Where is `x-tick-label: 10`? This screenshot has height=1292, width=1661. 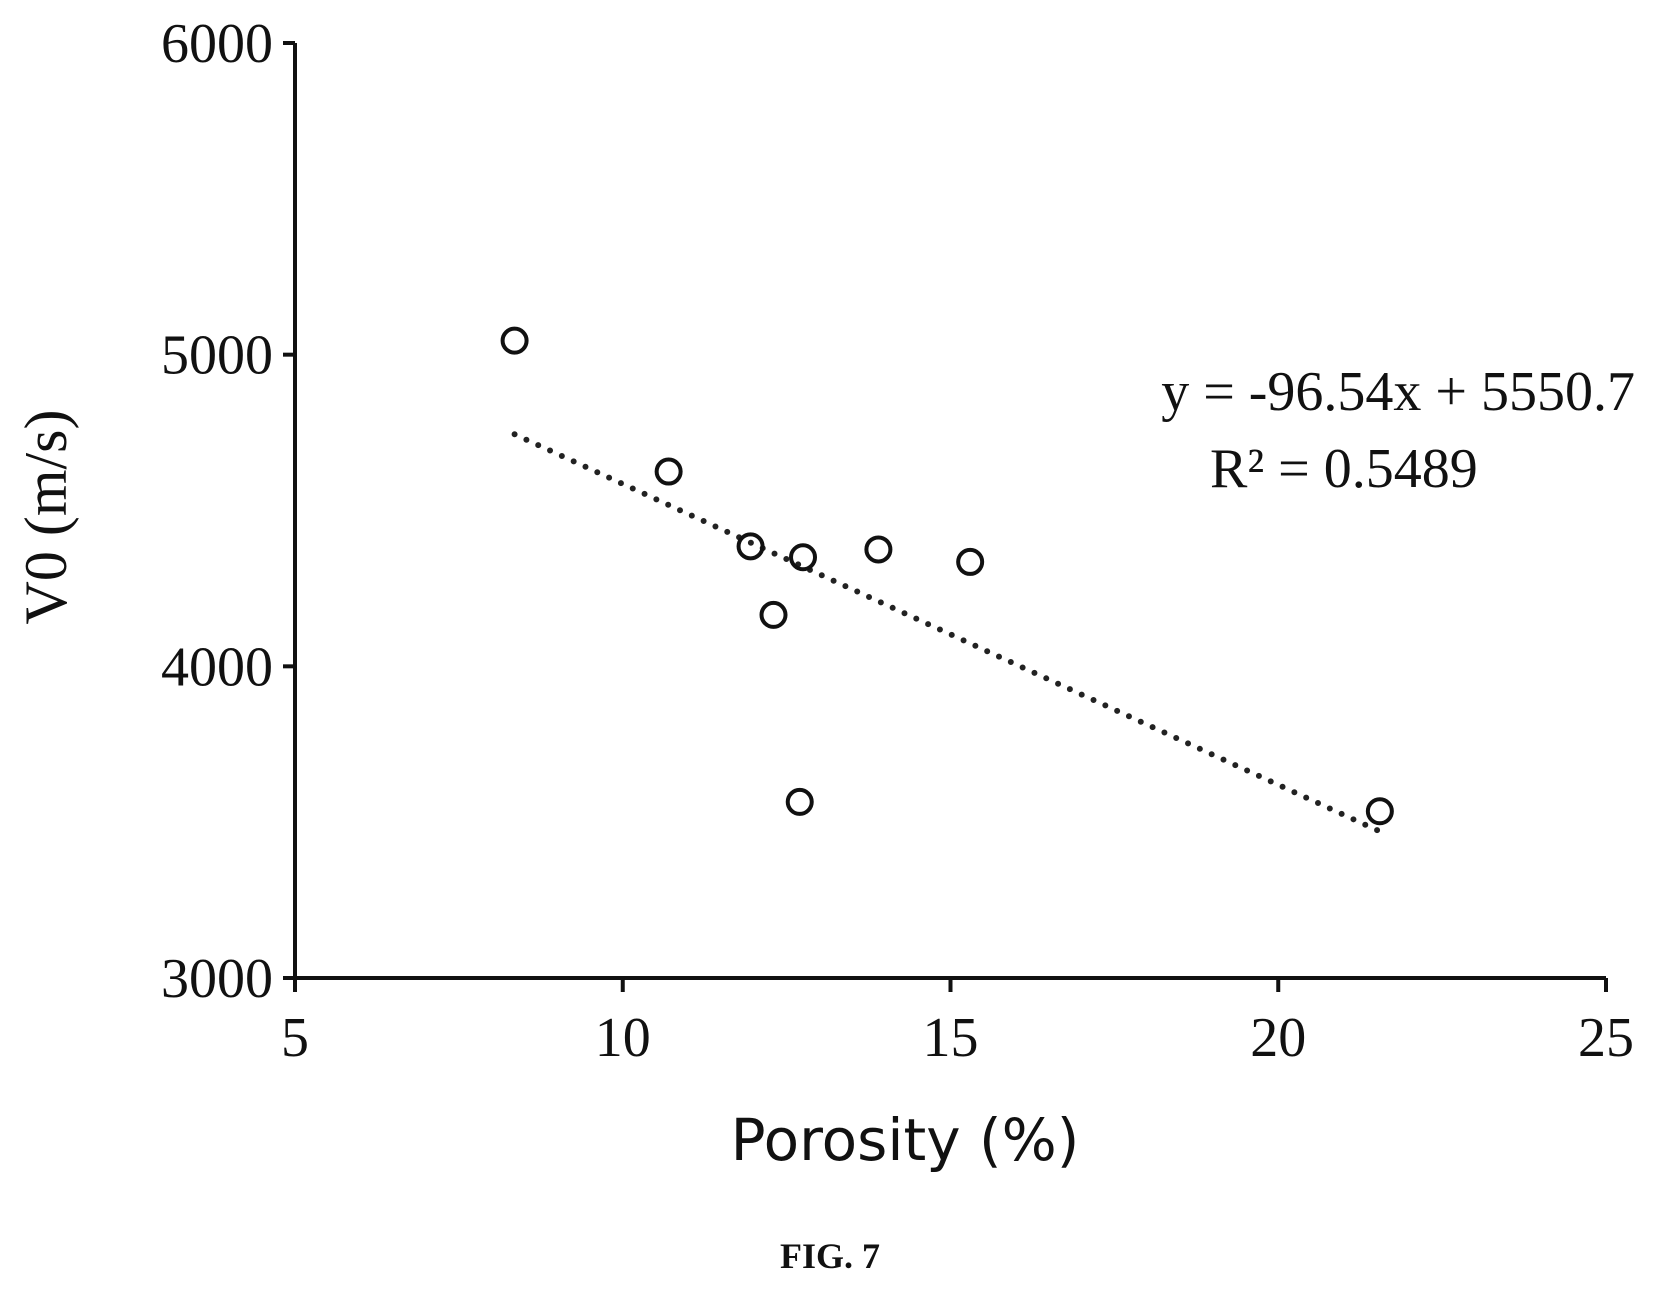
x-tick-label: 10 is located at coordinates (623, 1038).